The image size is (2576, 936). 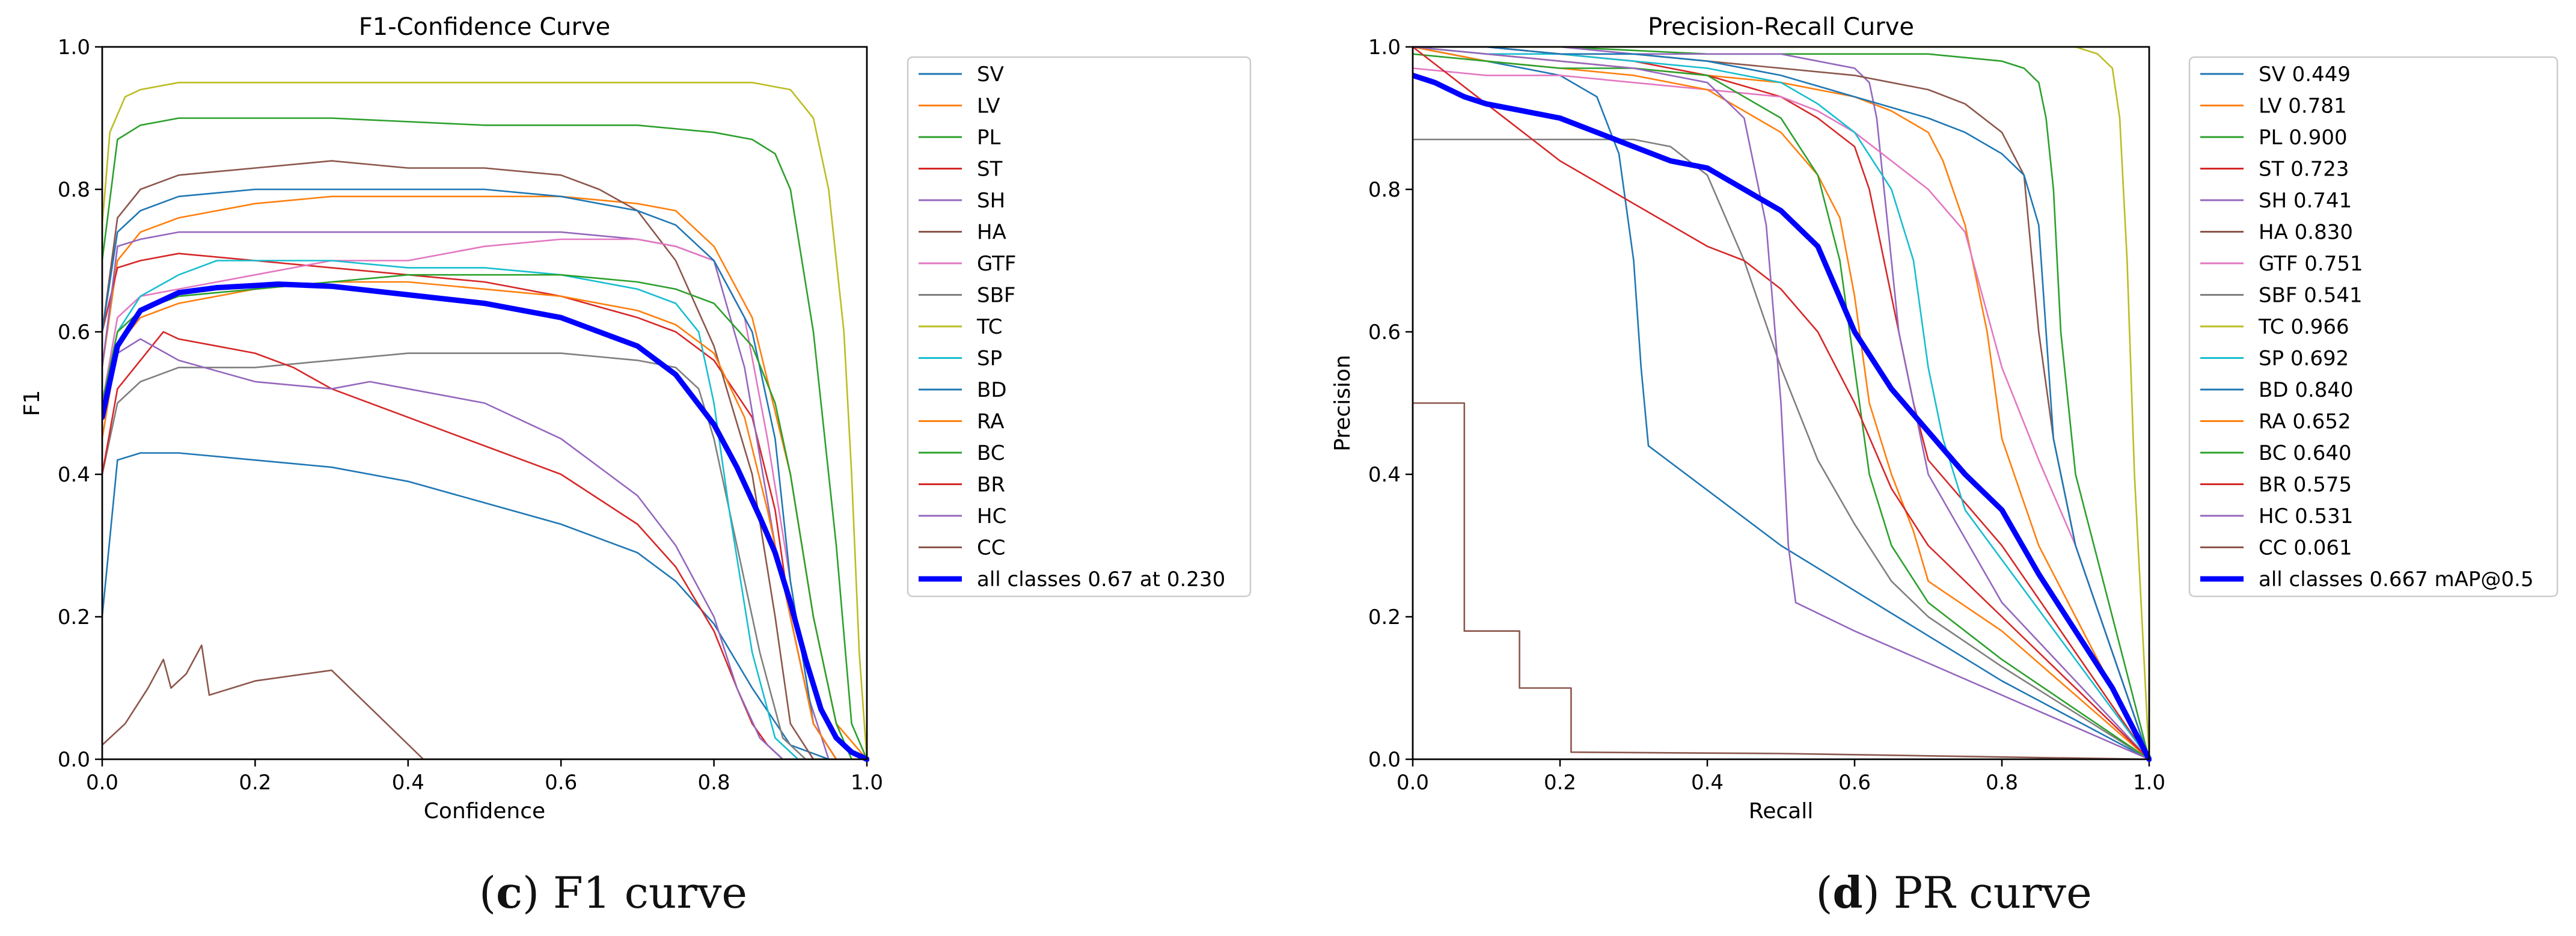 I want to click on pr-legend-box, so click(x=2373, y=327).